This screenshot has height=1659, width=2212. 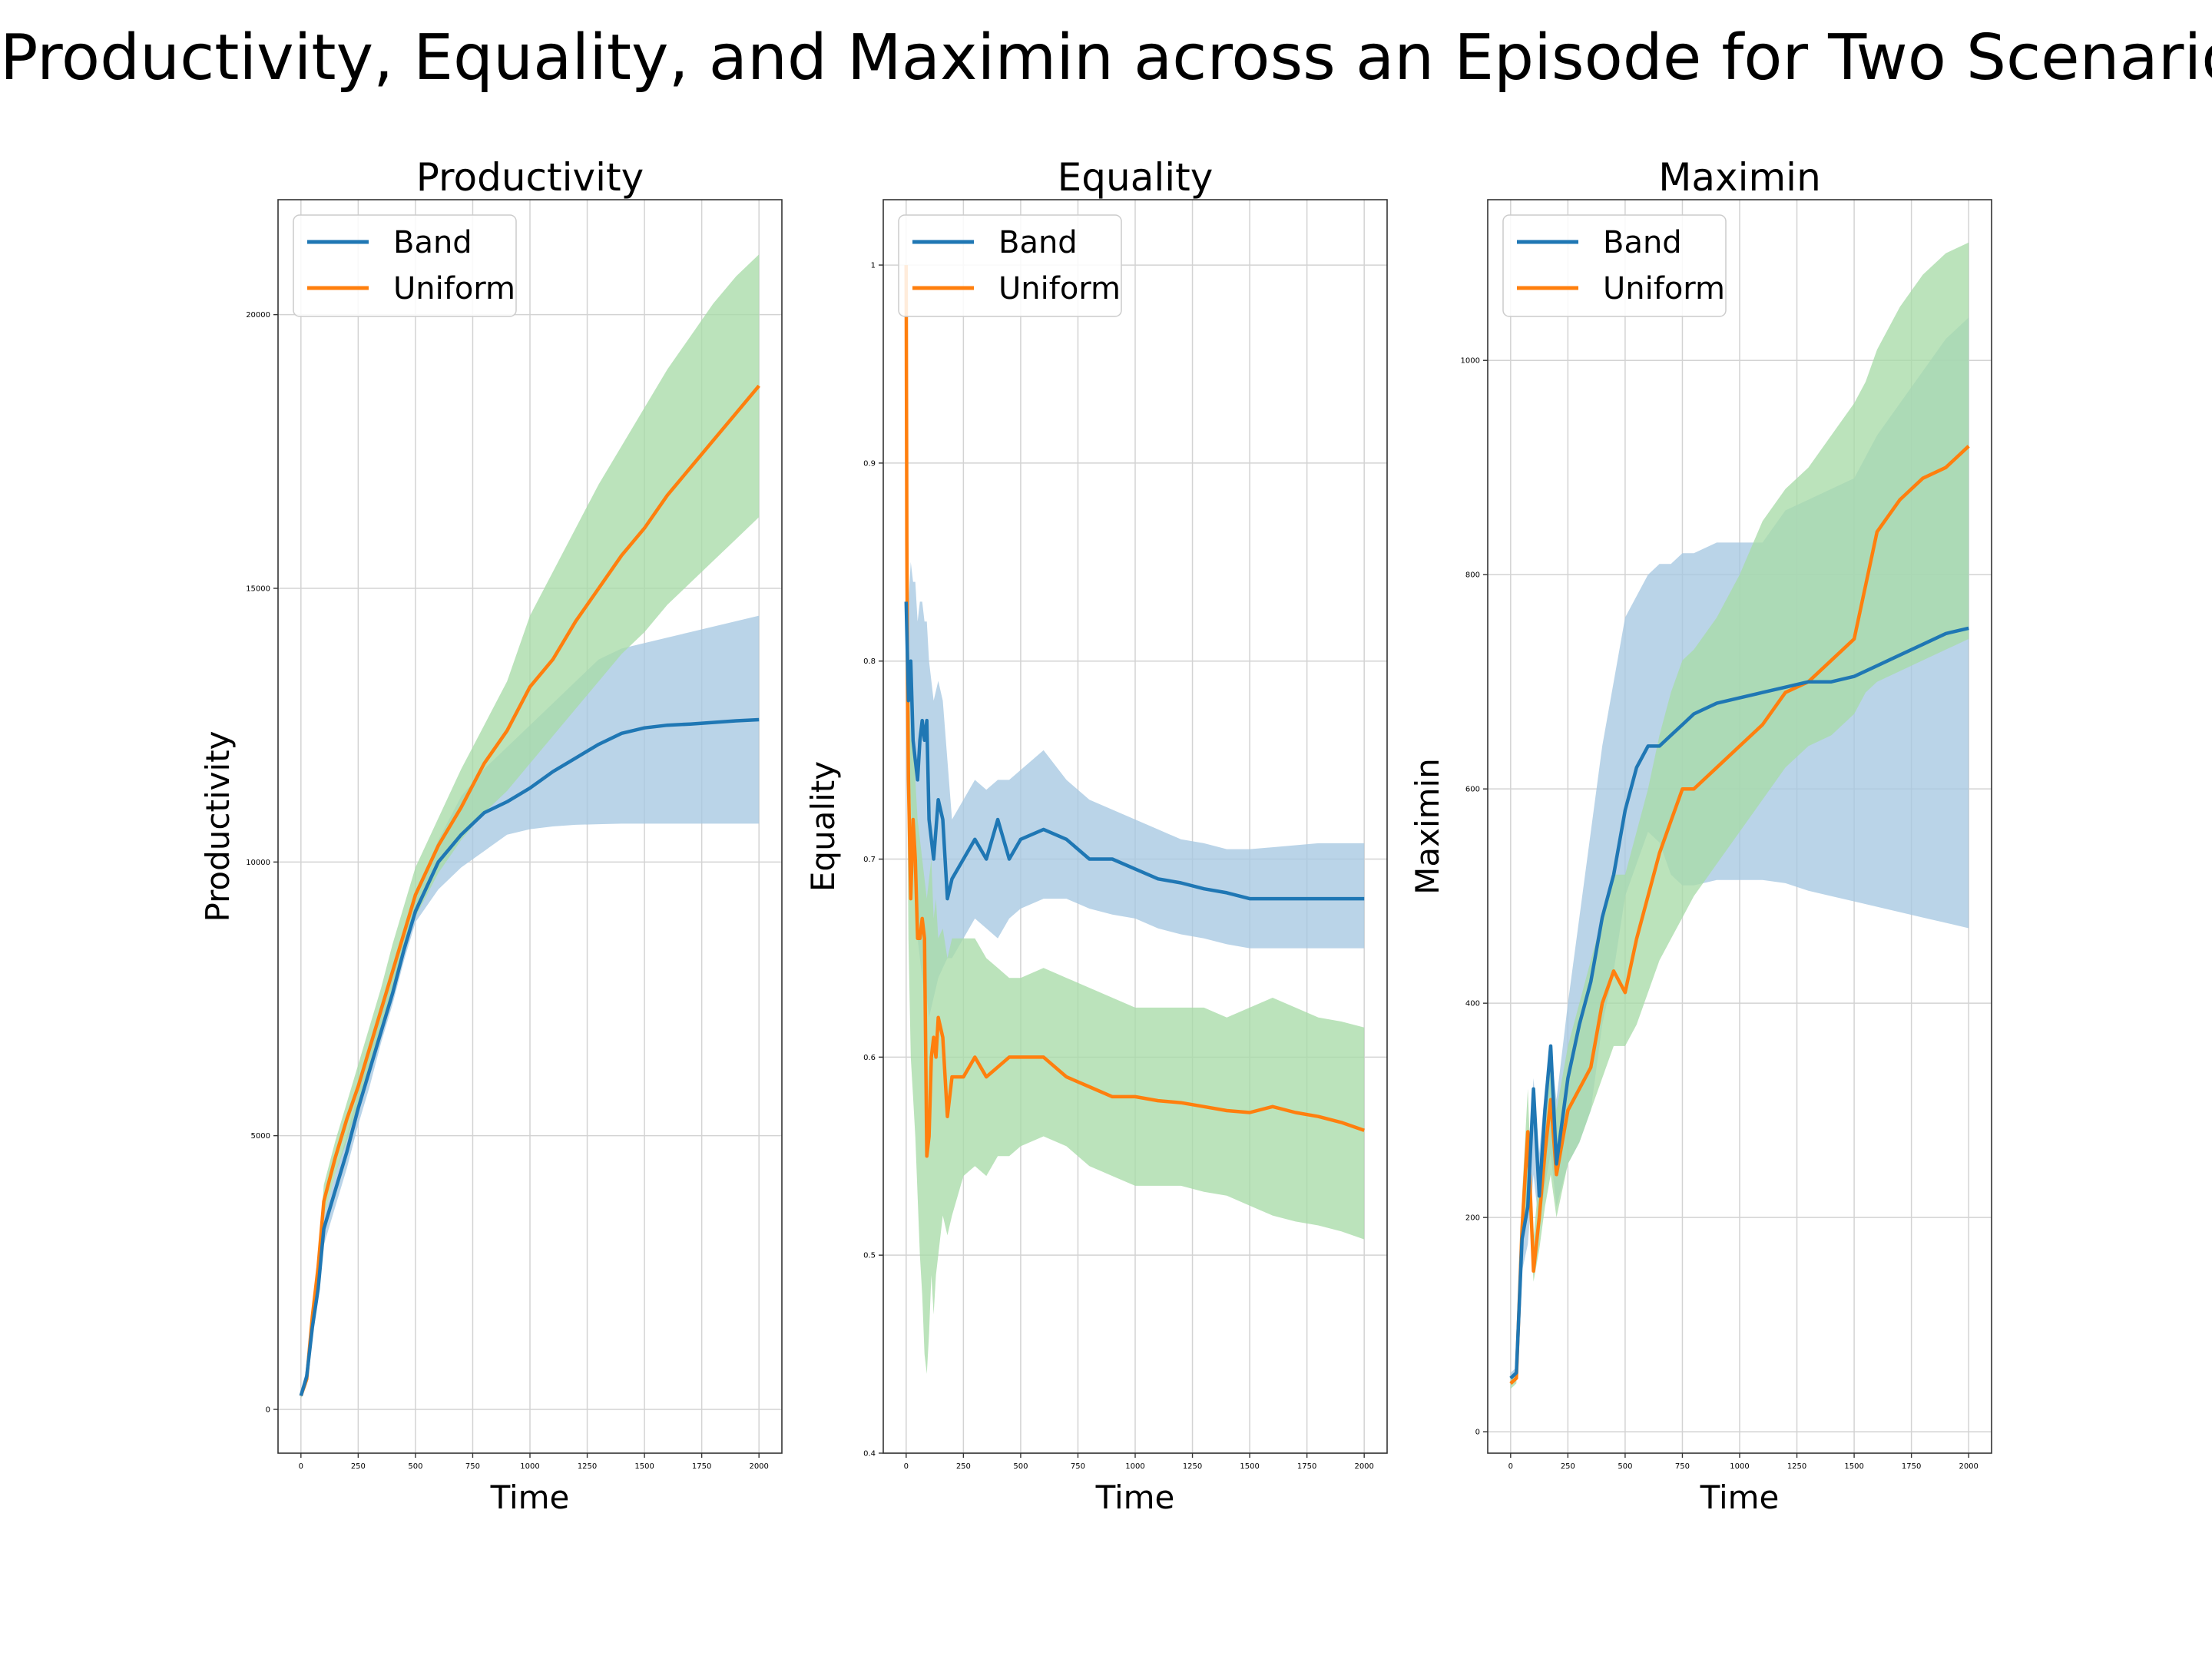 I want to click on y-tick-label: 0.7, so click(x=870, y=860).